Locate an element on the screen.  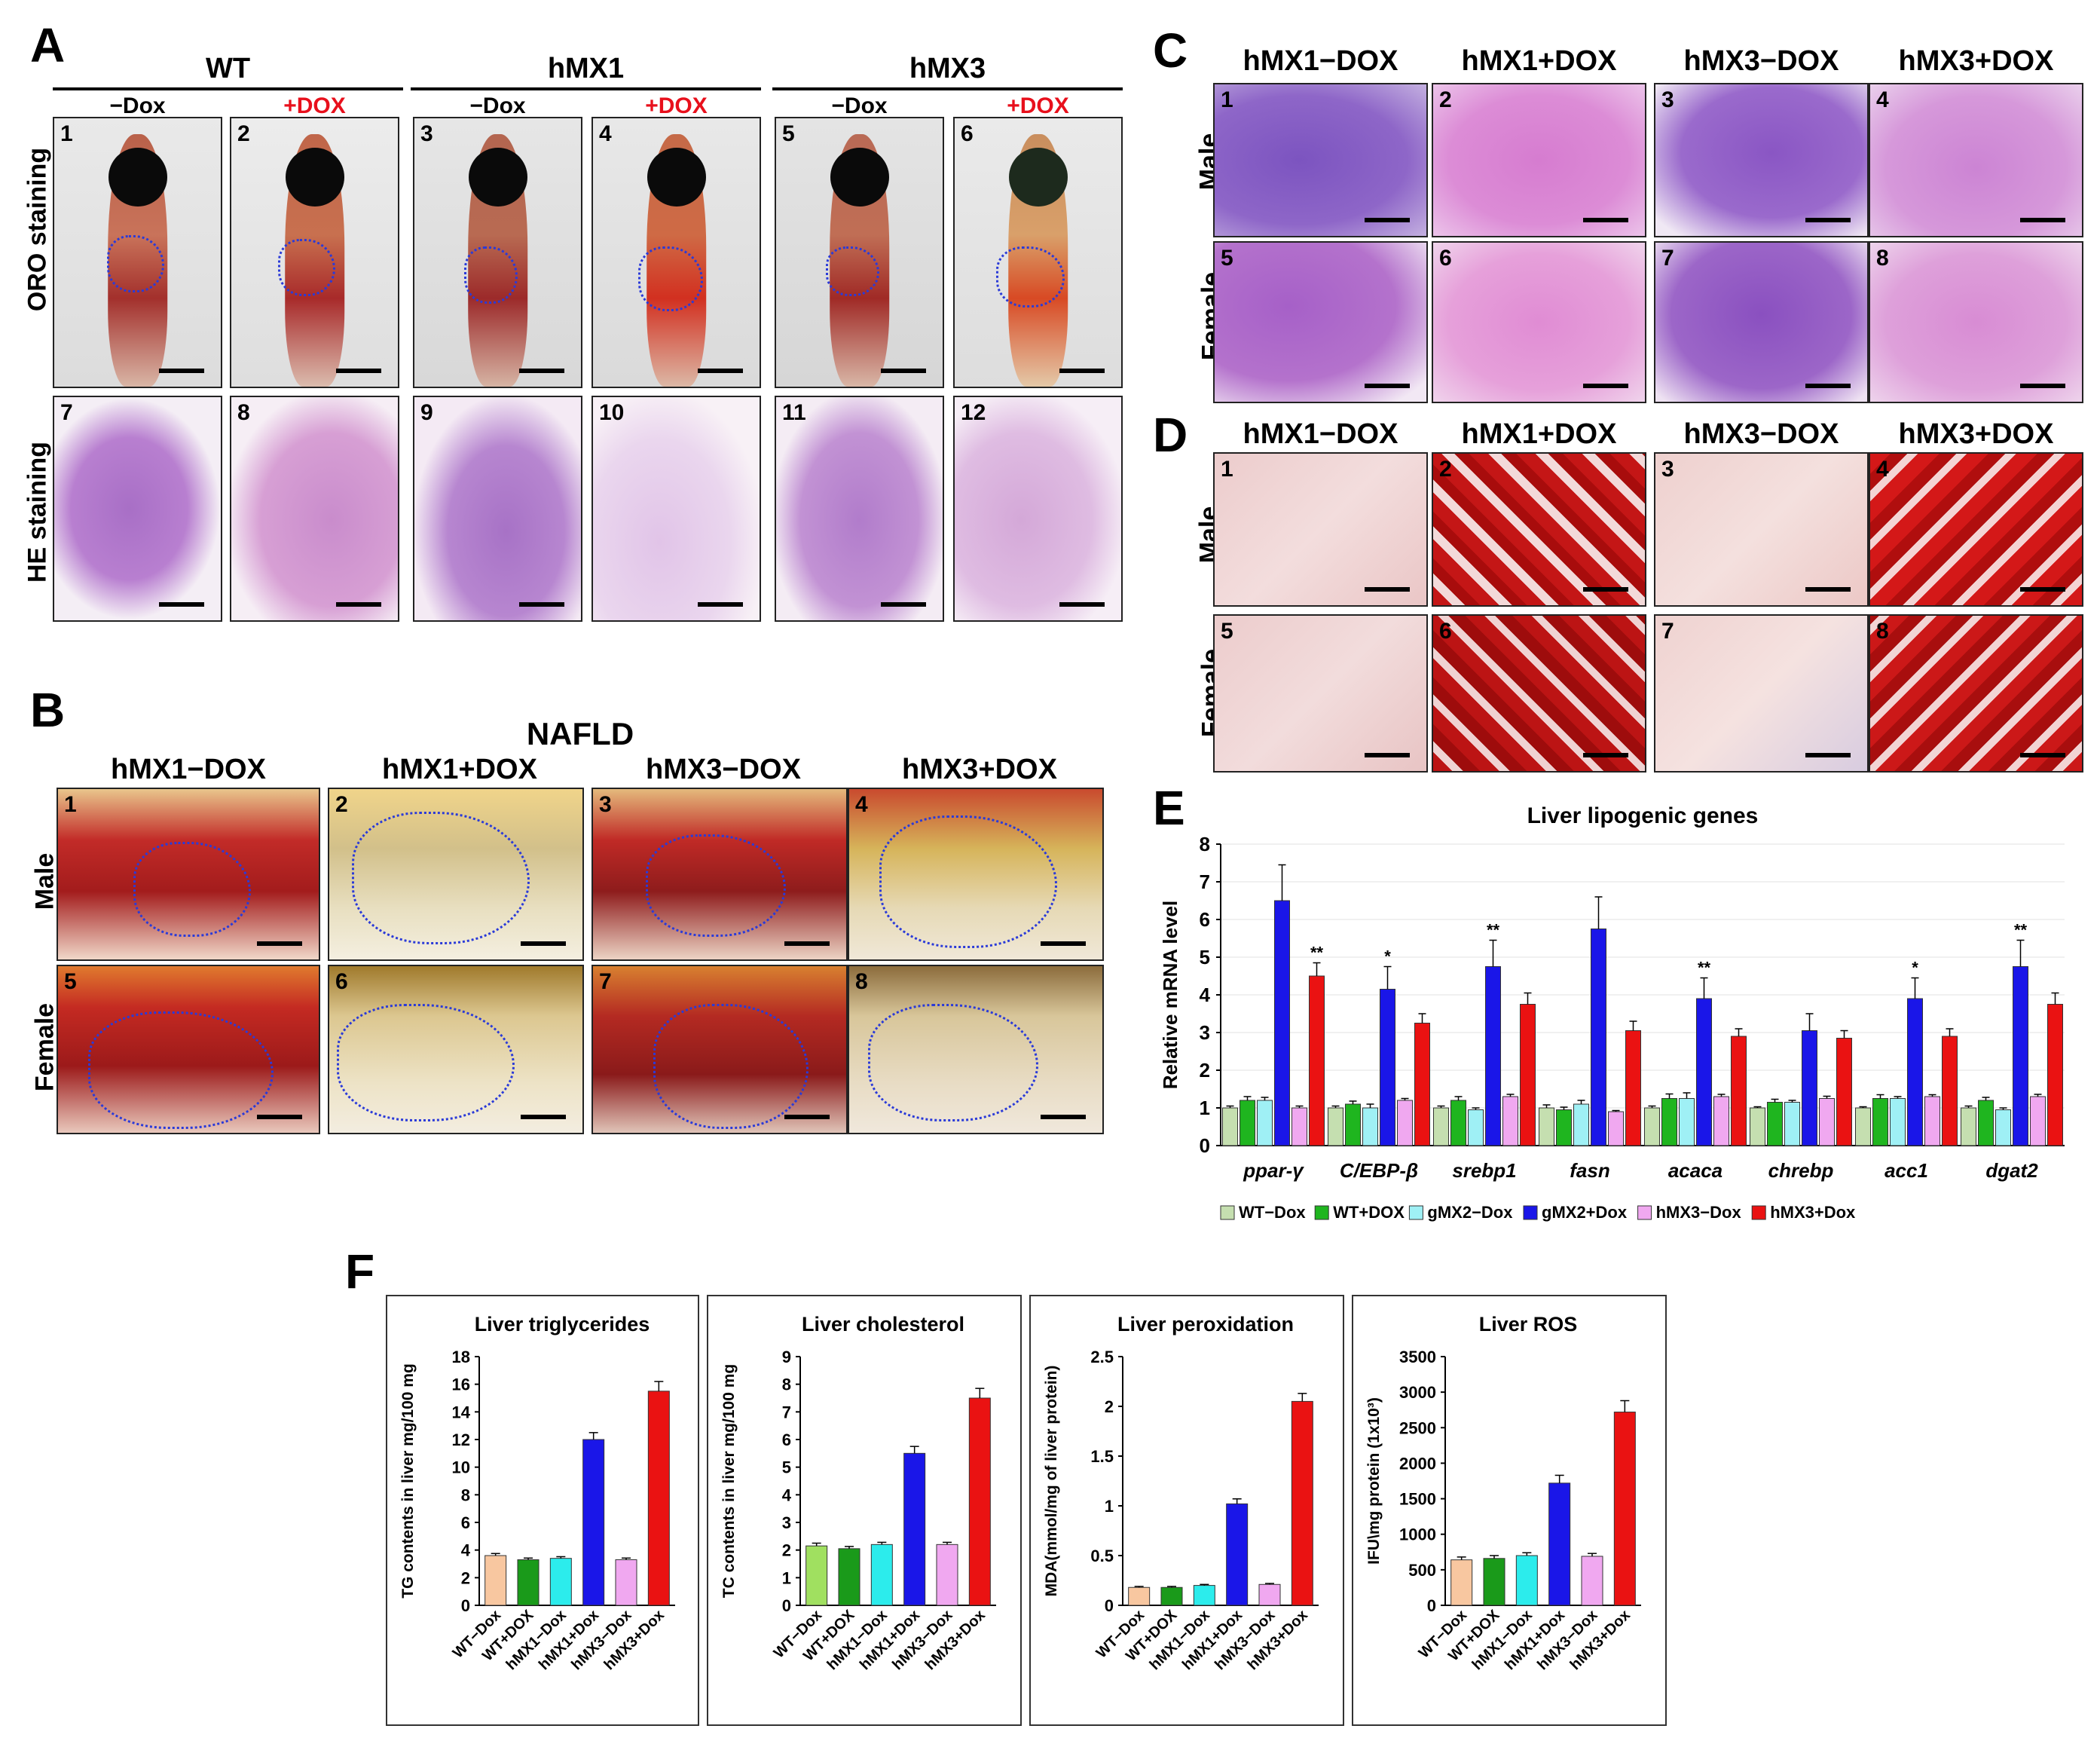
x-tick-label: srebp1 is located at coordinates (1484, 1170).